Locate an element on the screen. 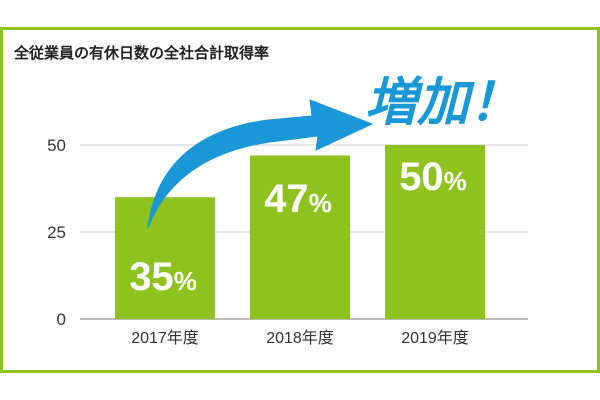 This screenshot has width=600, height=400. annotation: 増加！ is located at coordinates (443, 103).